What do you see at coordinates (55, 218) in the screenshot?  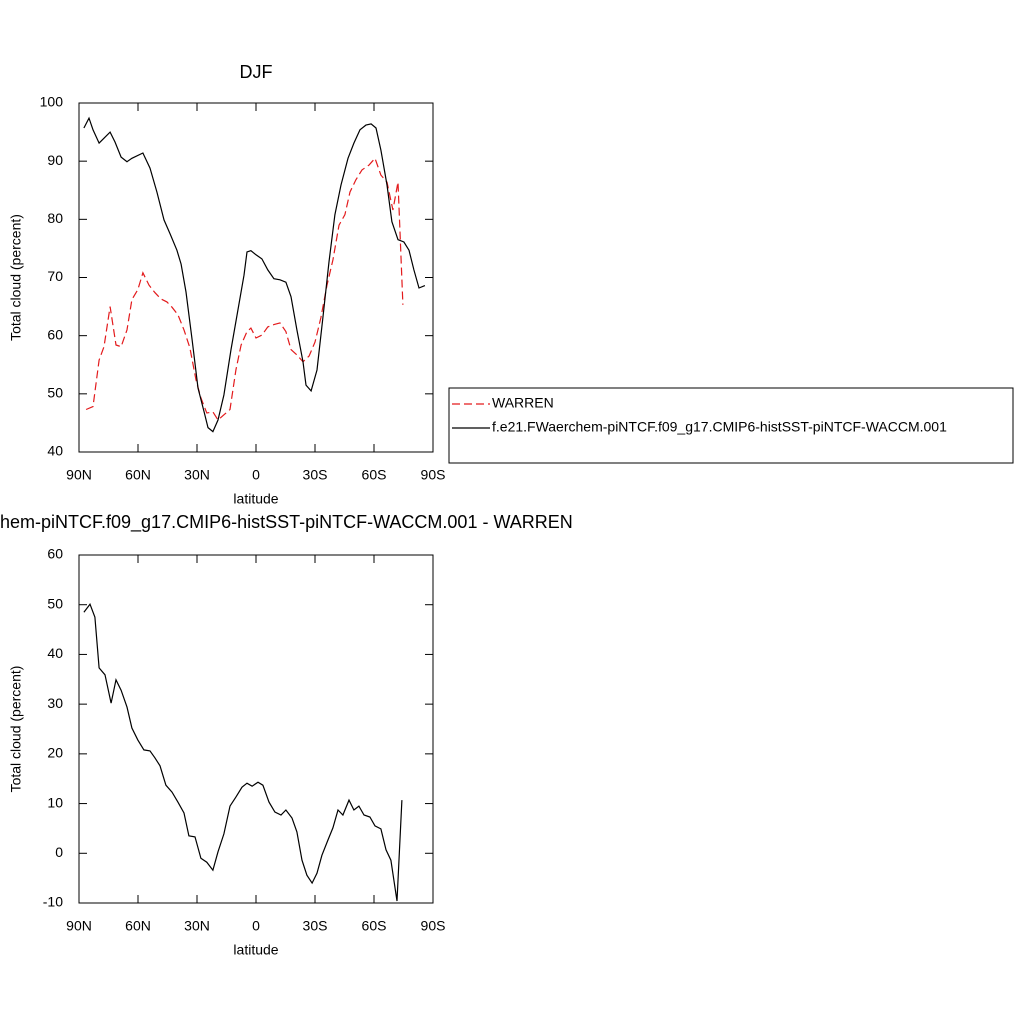 I see `y-tick-label: 80` at bounding box center [55, 218].